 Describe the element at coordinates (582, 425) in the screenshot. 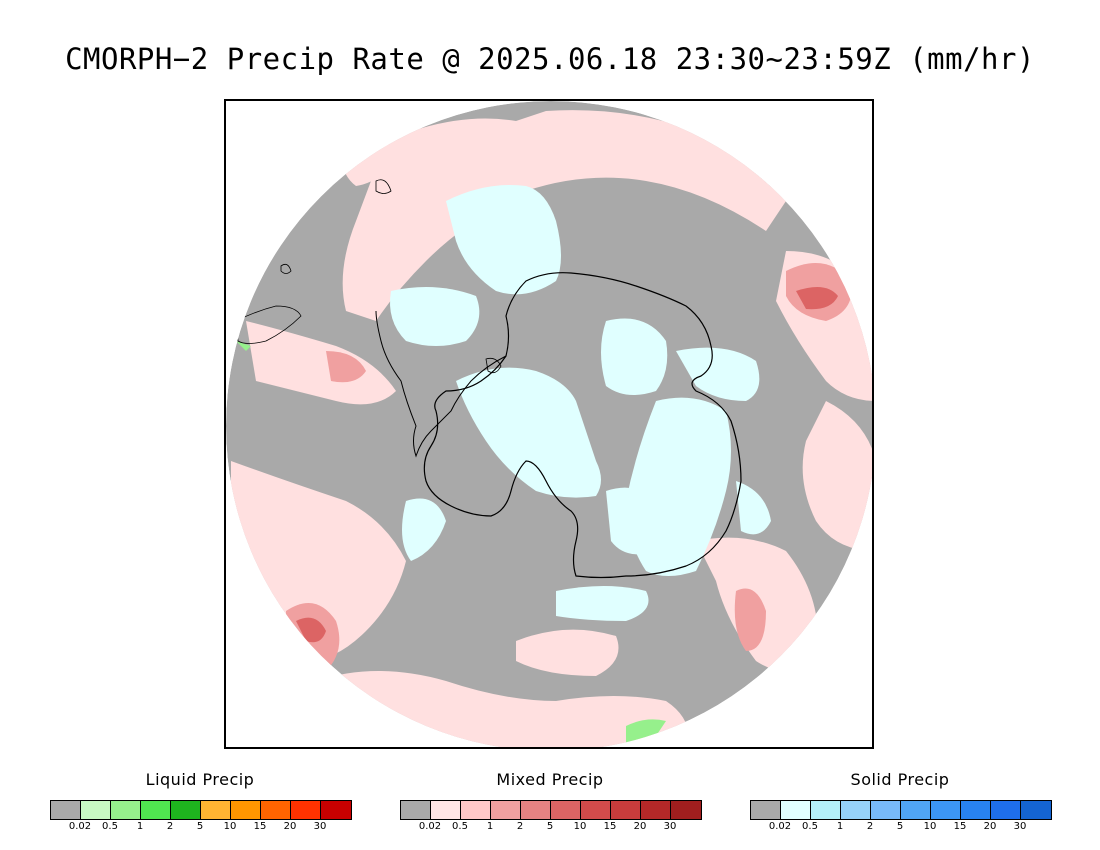

I see `antarctica-coastline` at that location.